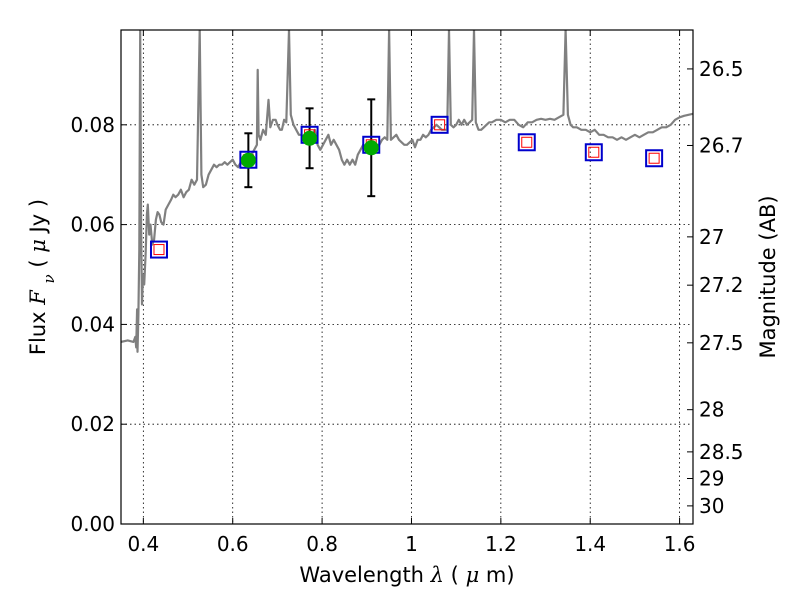 The image size is (800, 600). I want to click on y-axis-label-open: (, so click(38, 260).